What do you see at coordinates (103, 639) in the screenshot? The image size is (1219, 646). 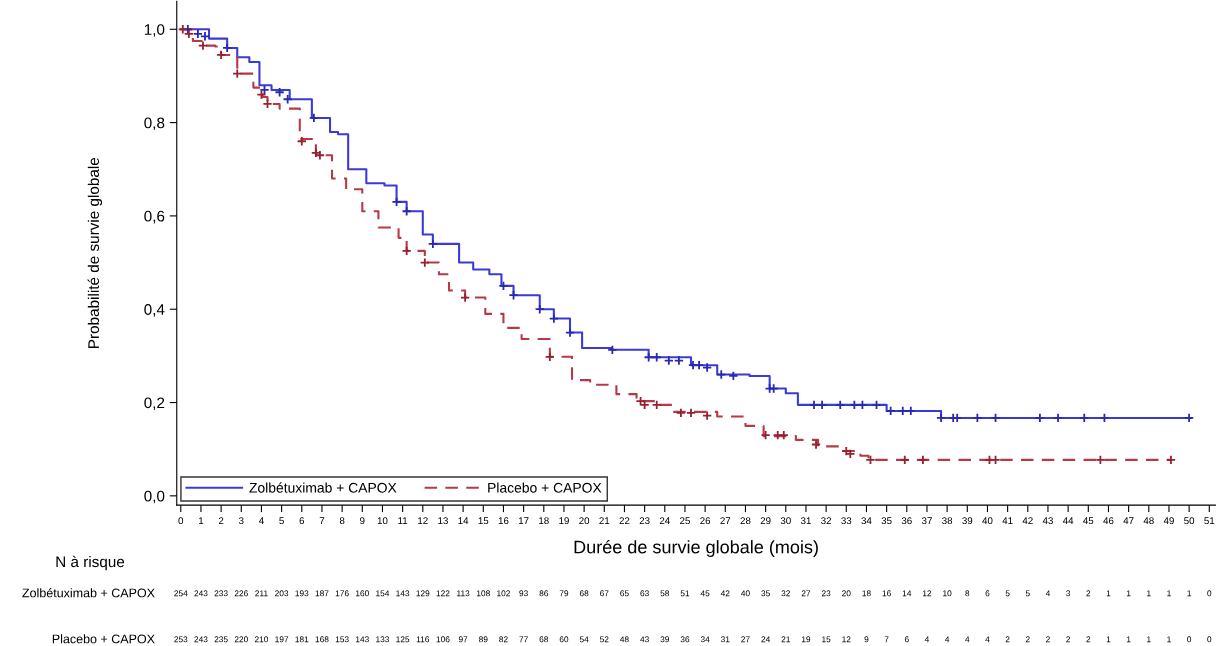 I see `text: Placebo + CAPOX` at bounding box center [103, 639].